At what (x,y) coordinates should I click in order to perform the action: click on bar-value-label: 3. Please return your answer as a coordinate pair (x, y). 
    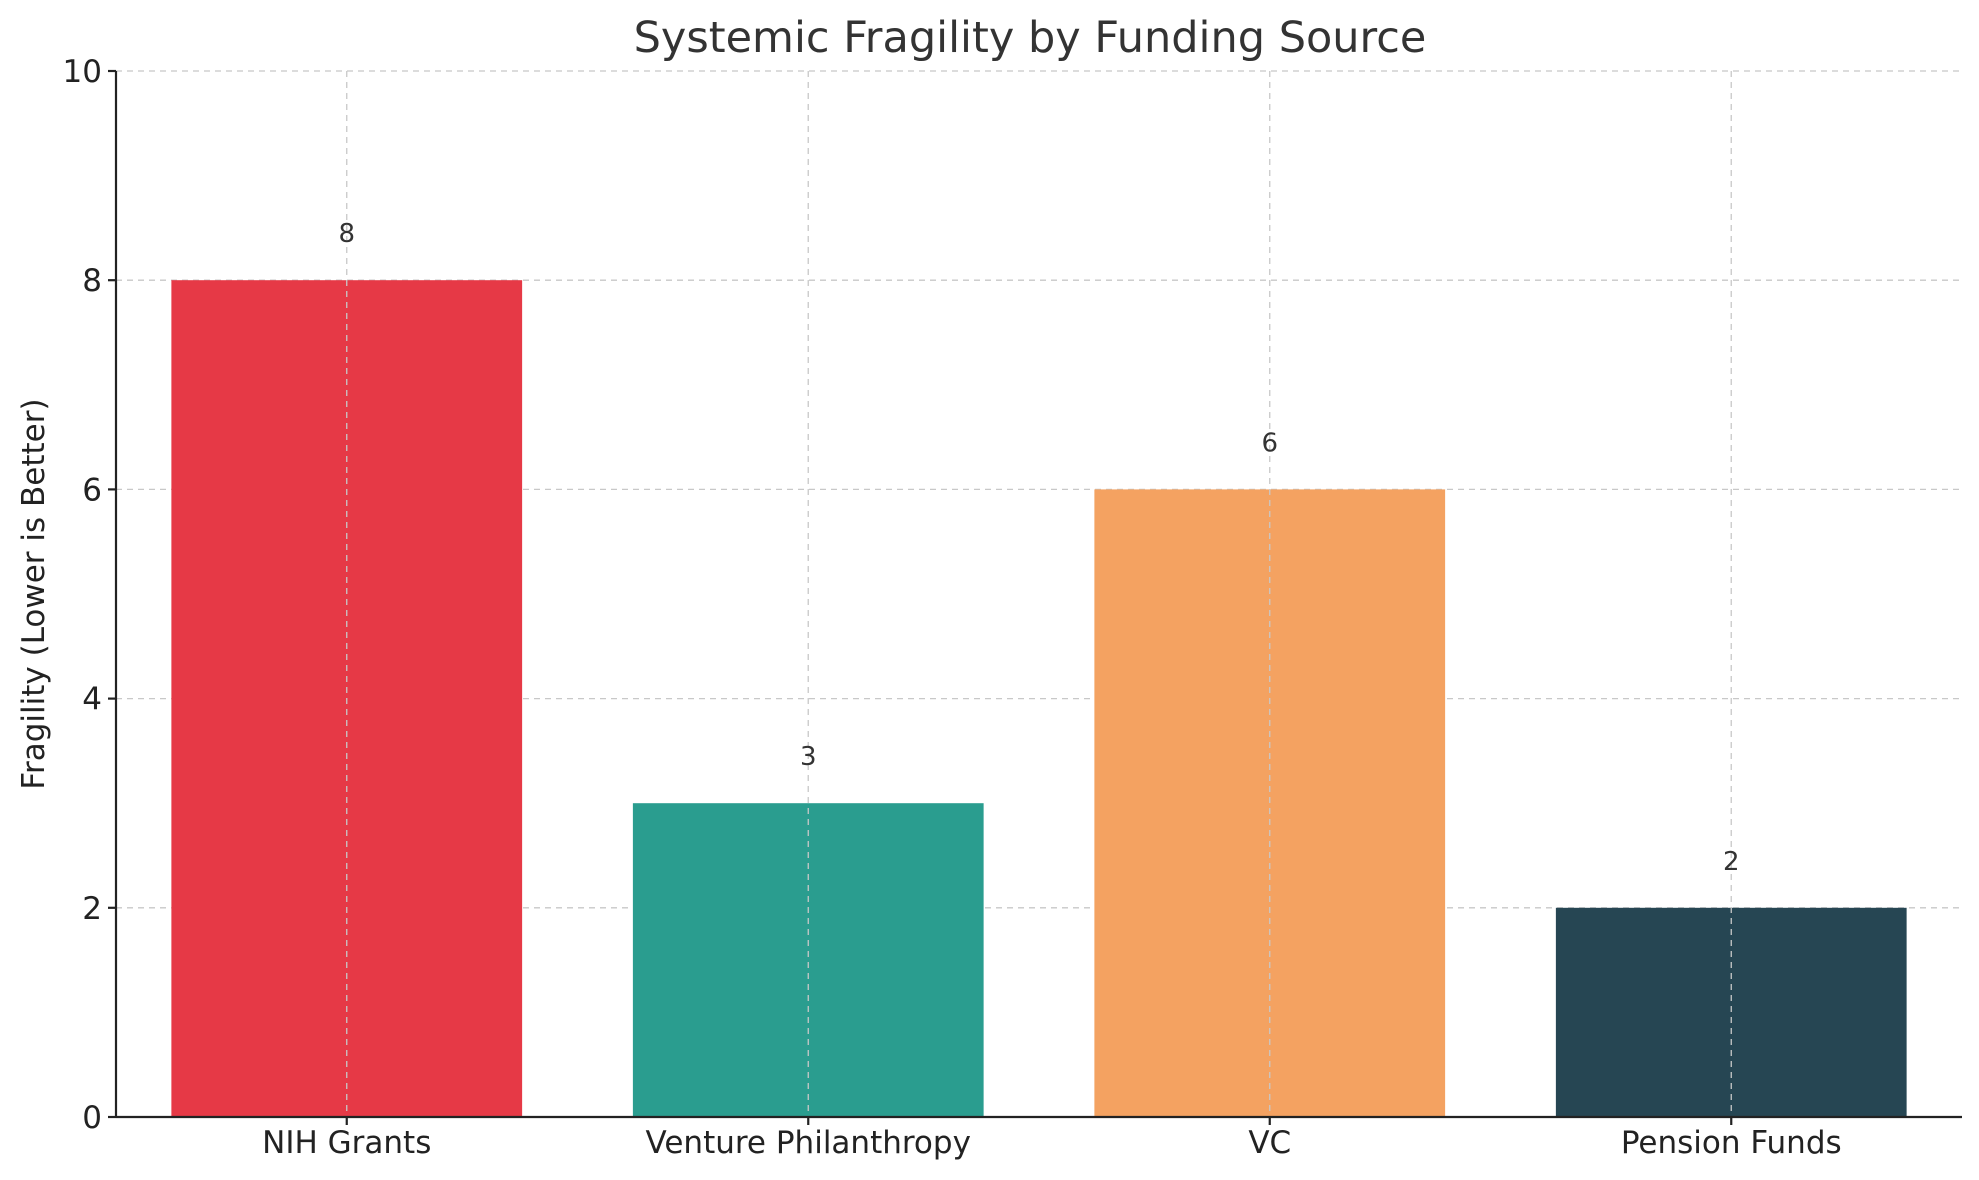
    Looking at the image, I should click on (808, 757).